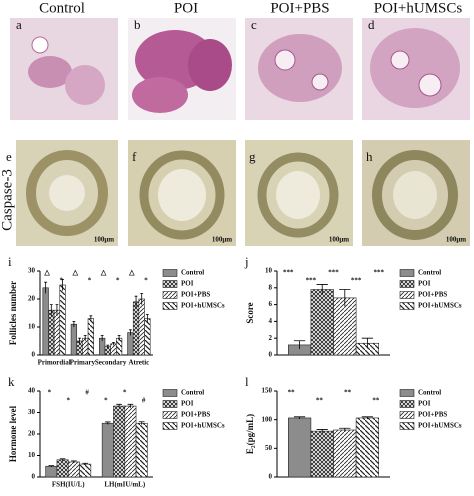  Describe the element at coordinates (269, 448) in the screenshot. I see `y-tick-label: 50` at that location.